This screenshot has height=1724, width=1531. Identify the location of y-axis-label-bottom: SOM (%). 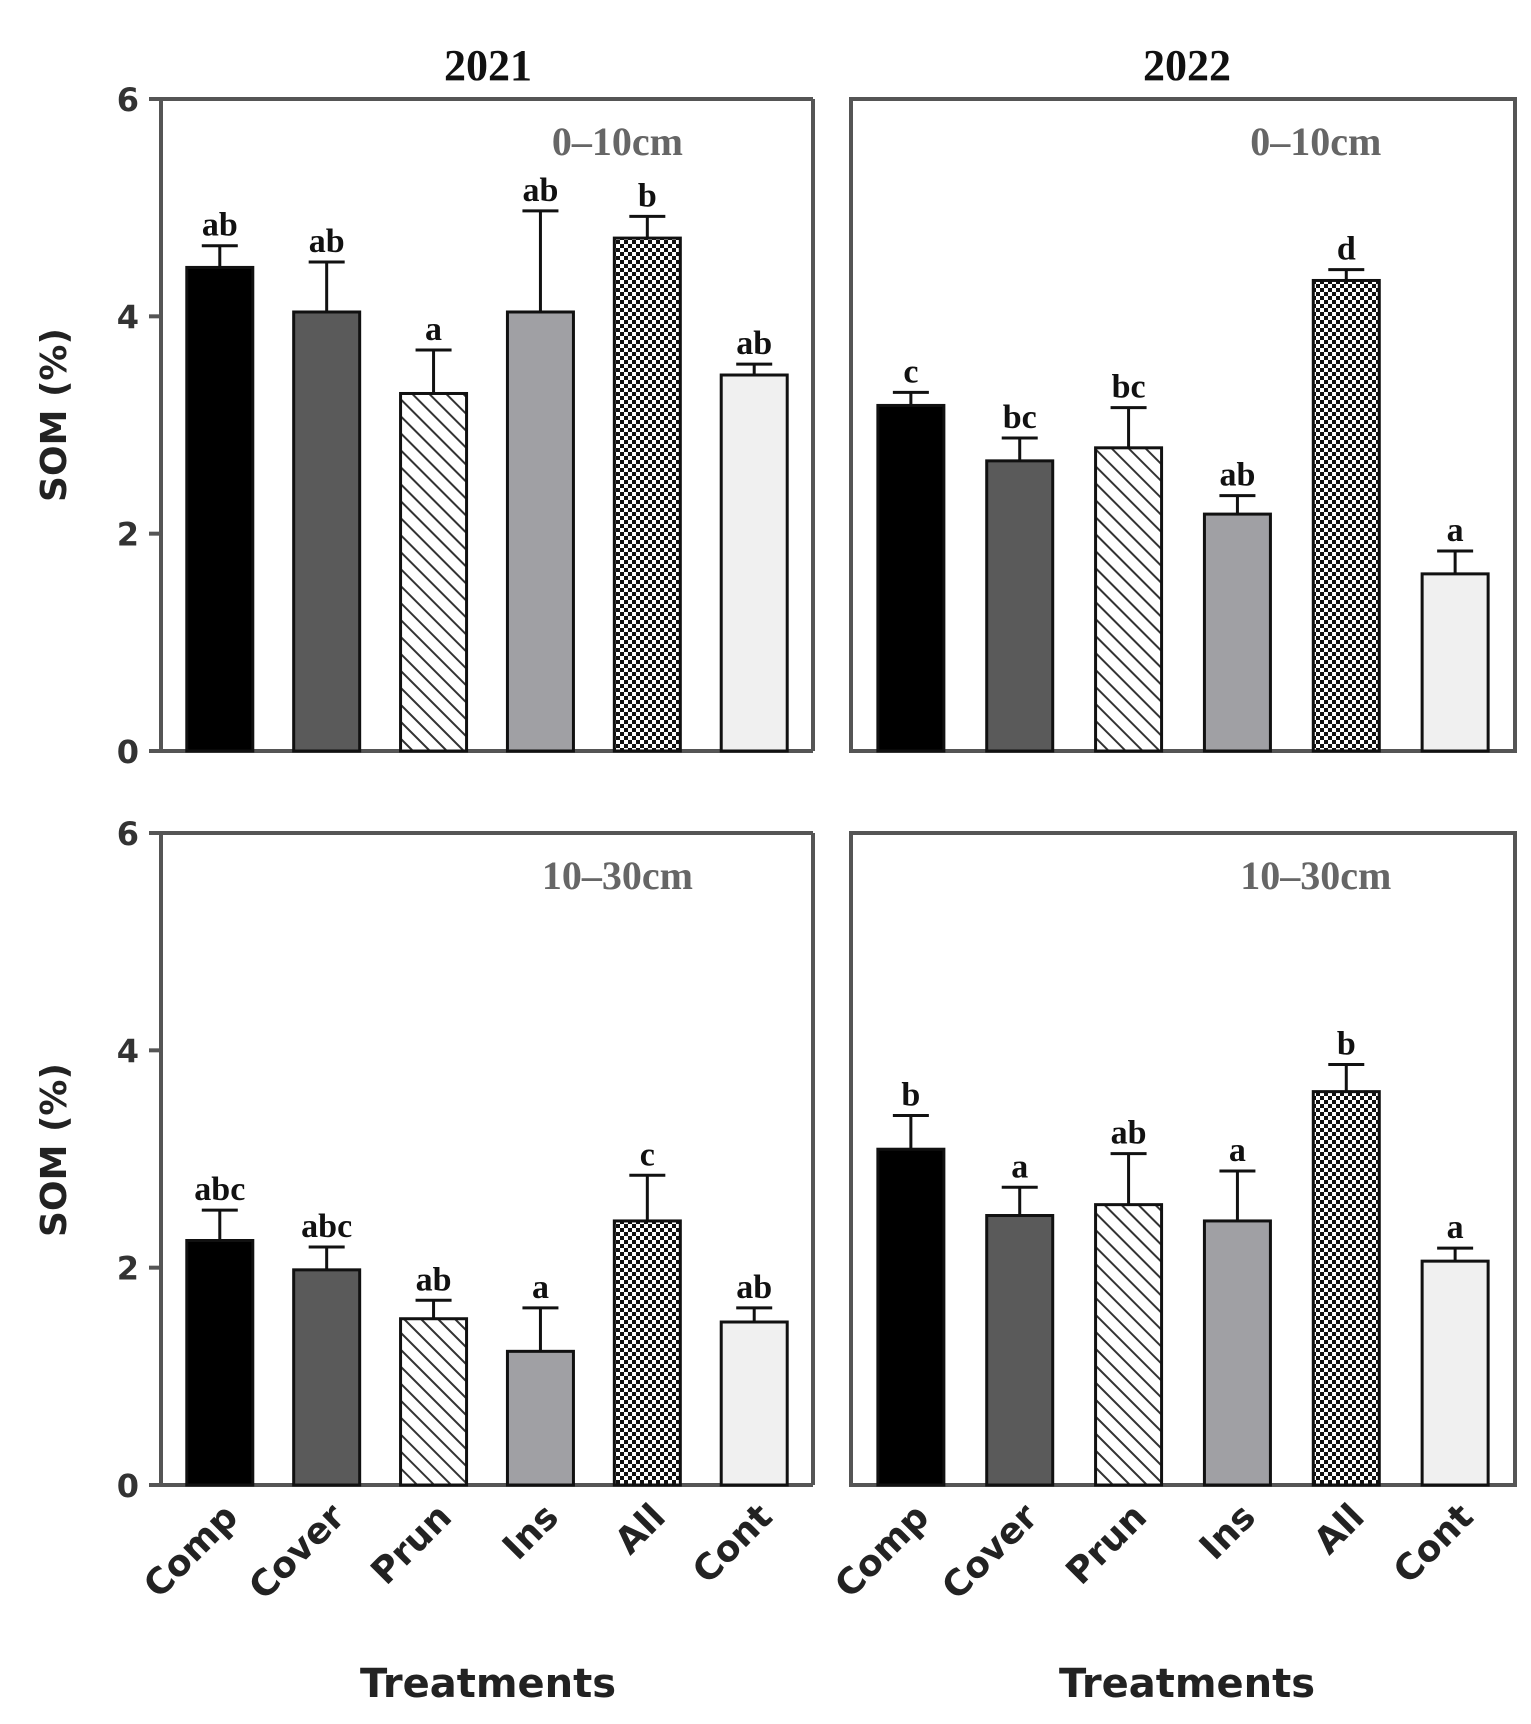
(54, 1150).